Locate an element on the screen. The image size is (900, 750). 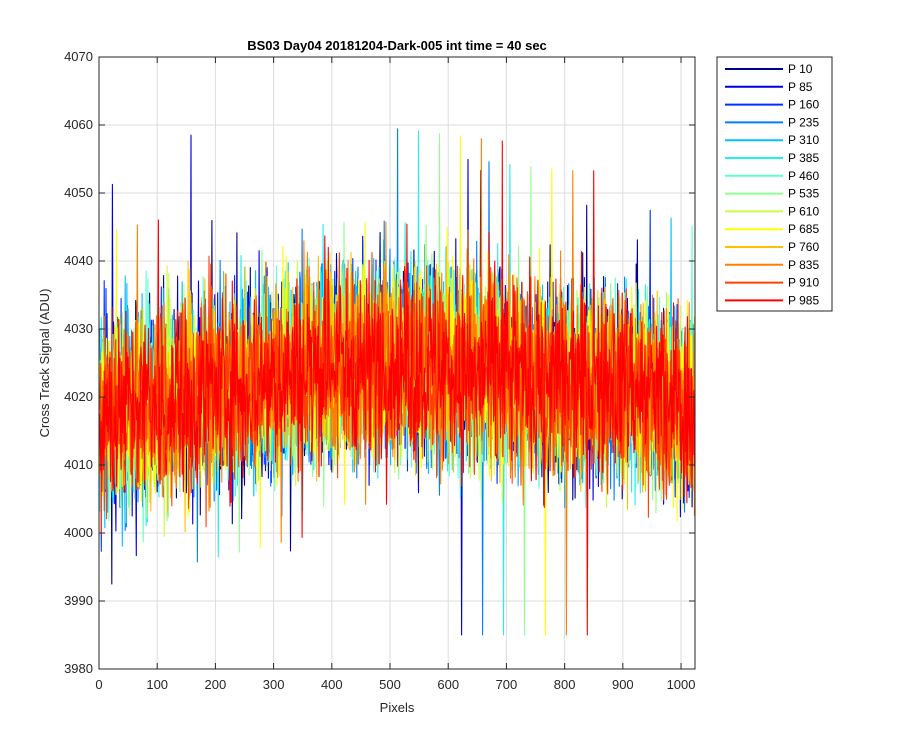
legend-entry: P 85 is located at coordinates (800, 87).